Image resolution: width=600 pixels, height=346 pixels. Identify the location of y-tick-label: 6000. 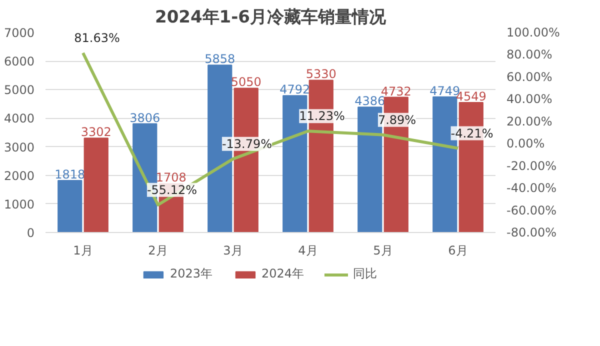
(19, 61).